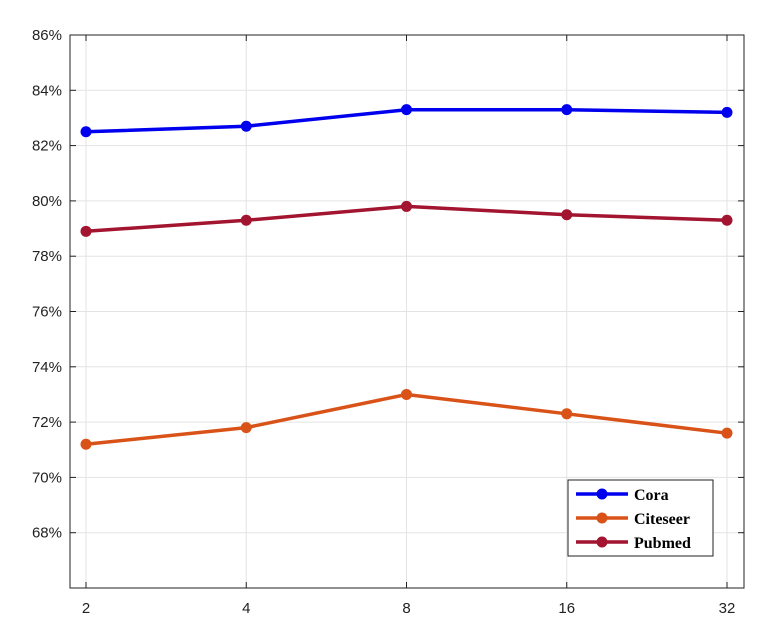 The height and width of the screenshot is (625, 767). I want to click on legend-label-pubmed: Pubmed, so click(662, 543).